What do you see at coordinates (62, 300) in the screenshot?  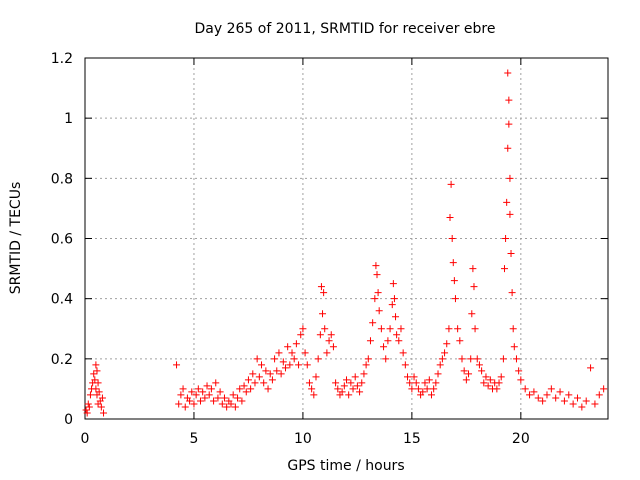 I see `y-tick-label: 0.4` at bounding box center [62, 300].